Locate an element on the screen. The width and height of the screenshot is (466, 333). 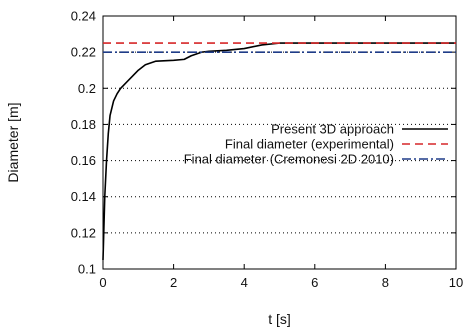
legend-label-1: Present 3D approach is located at coordinates (332, 129).